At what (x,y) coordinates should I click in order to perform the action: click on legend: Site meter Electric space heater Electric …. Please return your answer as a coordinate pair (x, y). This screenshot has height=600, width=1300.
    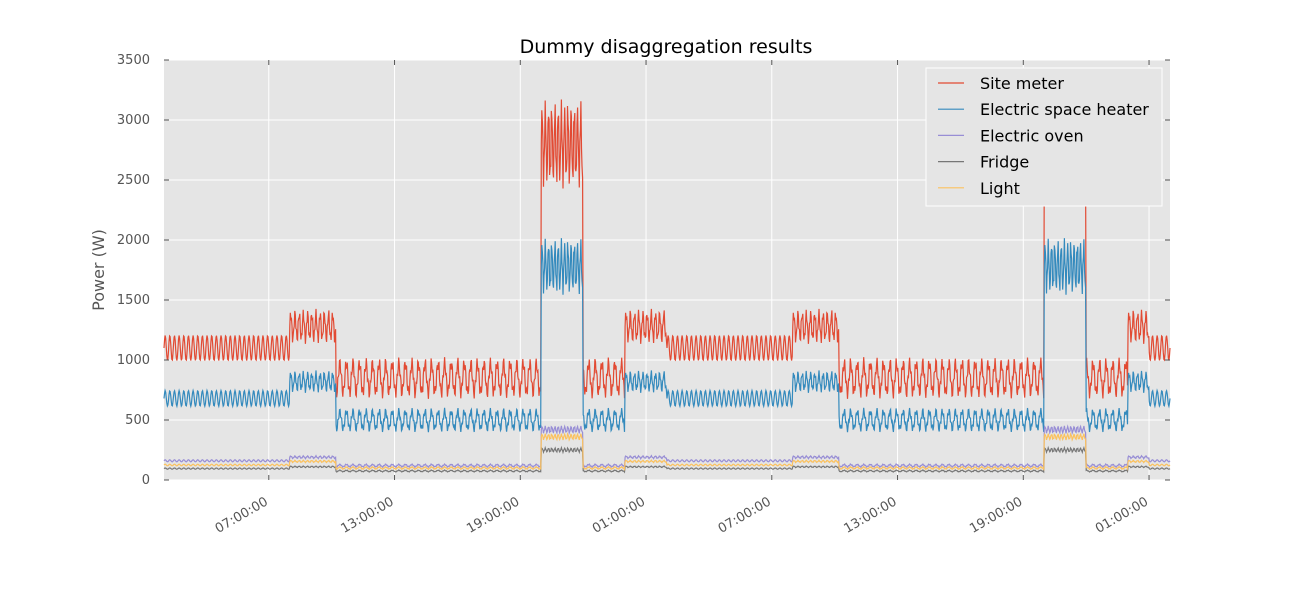
    Looking at the image, I should click on (1044, 137).